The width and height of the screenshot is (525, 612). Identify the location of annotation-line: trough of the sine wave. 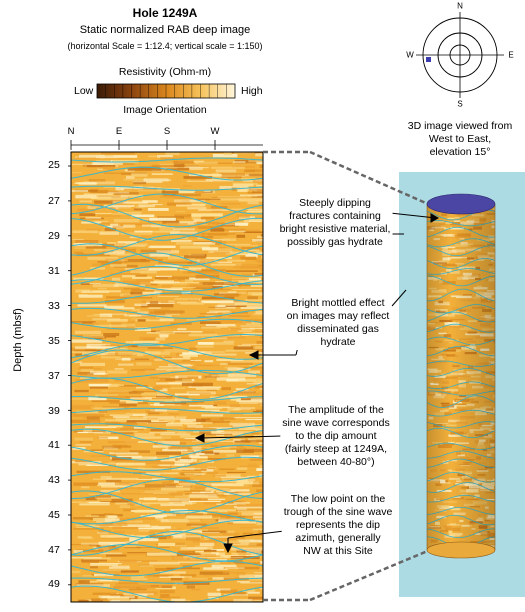
(338, 512).